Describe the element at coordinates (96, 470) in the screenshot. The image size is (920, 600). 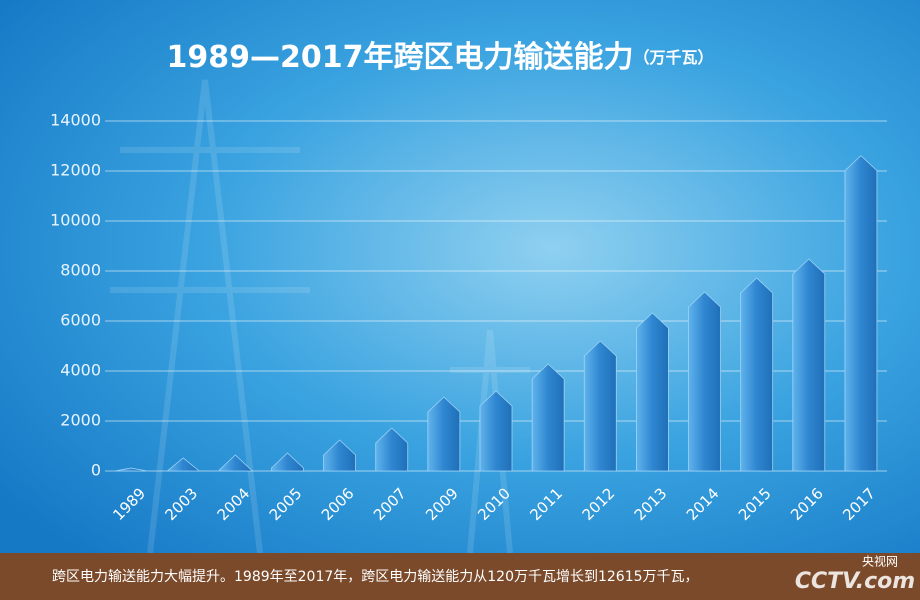
I see `y-tick-label: 0` at that location.